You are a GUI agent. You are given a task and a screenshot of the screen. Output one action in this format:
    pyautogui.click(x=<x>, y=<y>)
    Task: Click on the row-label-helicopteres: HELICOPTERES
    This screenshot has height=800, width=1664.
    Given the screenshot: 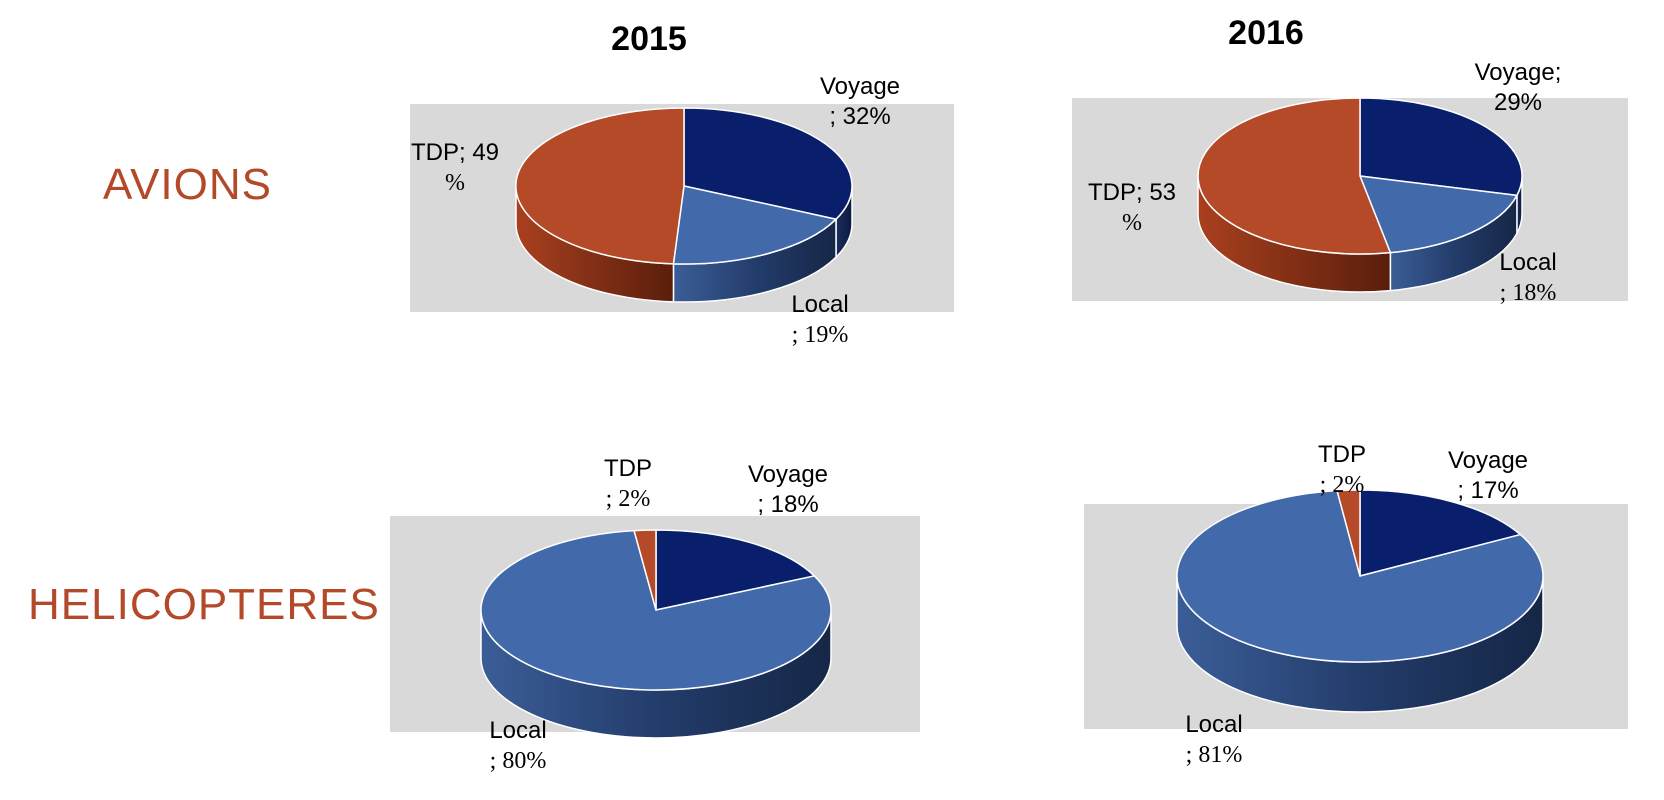 What is the action you would take?
    pyautogui.click(x=204, y=604)
    